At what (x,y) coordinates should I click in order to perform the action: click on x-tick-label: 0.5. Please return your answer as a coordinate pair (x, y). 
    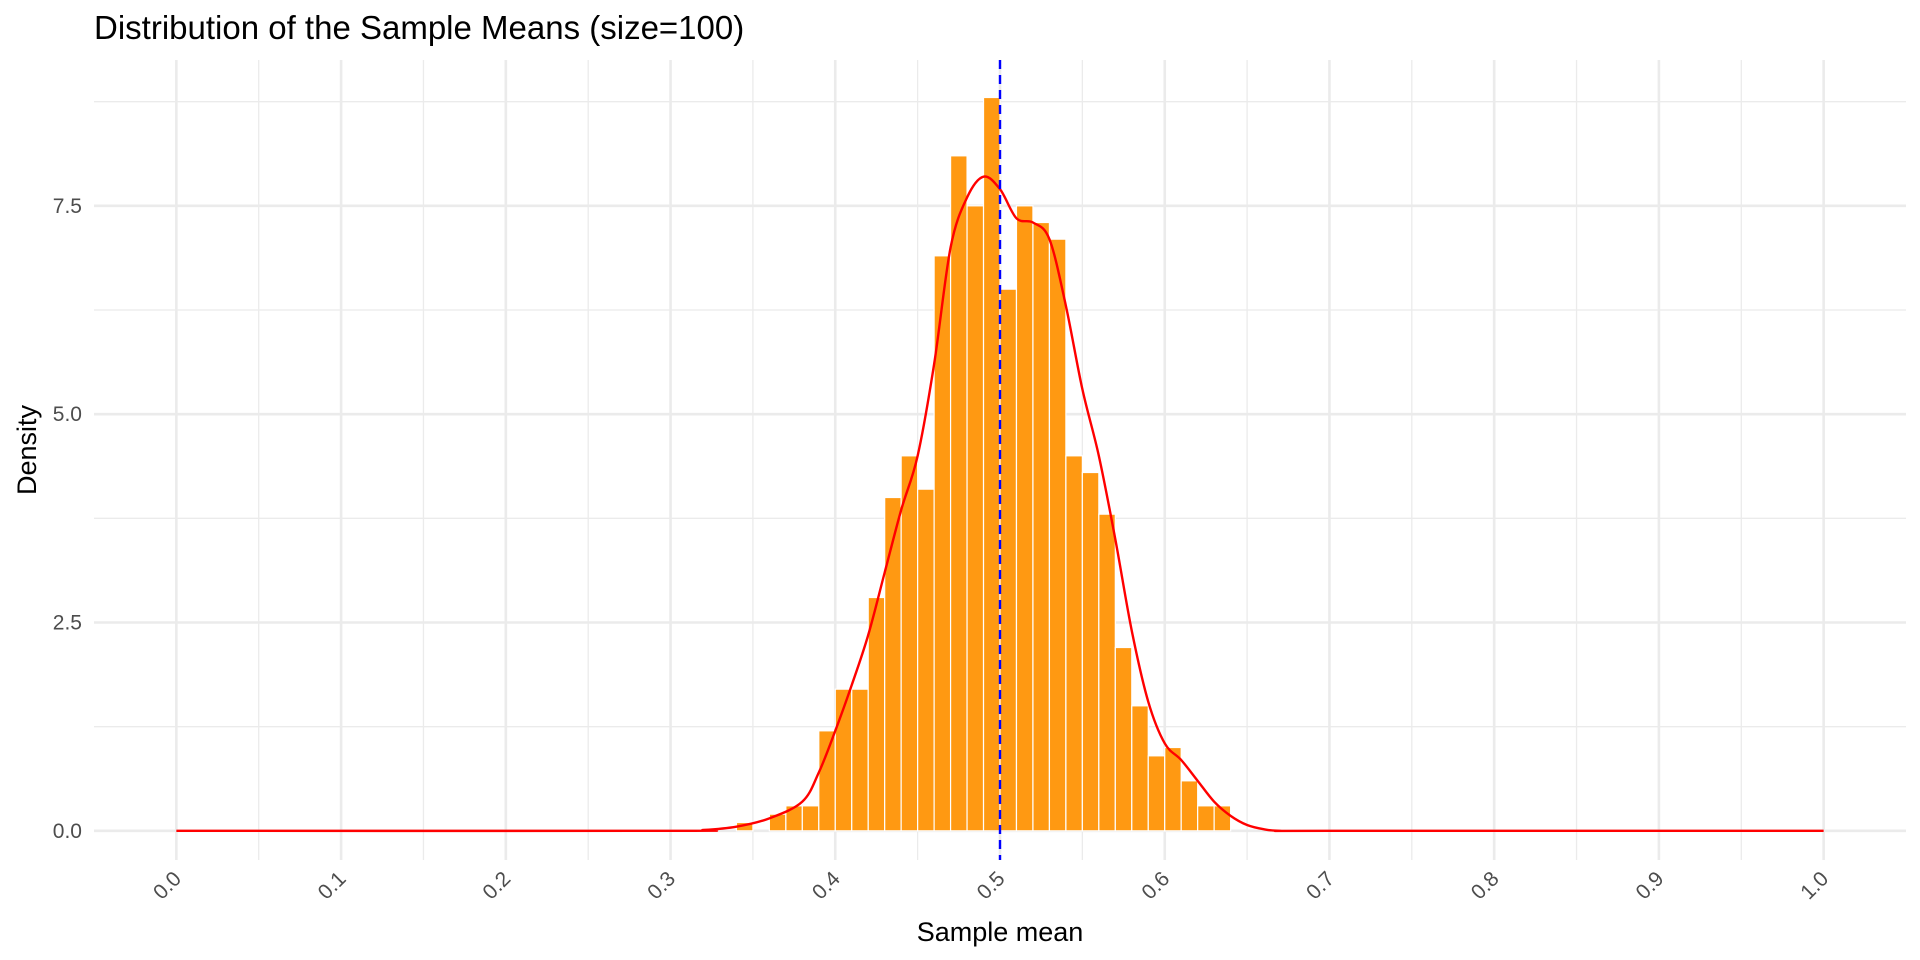
    Looking at the image, I should click on (991, 885).